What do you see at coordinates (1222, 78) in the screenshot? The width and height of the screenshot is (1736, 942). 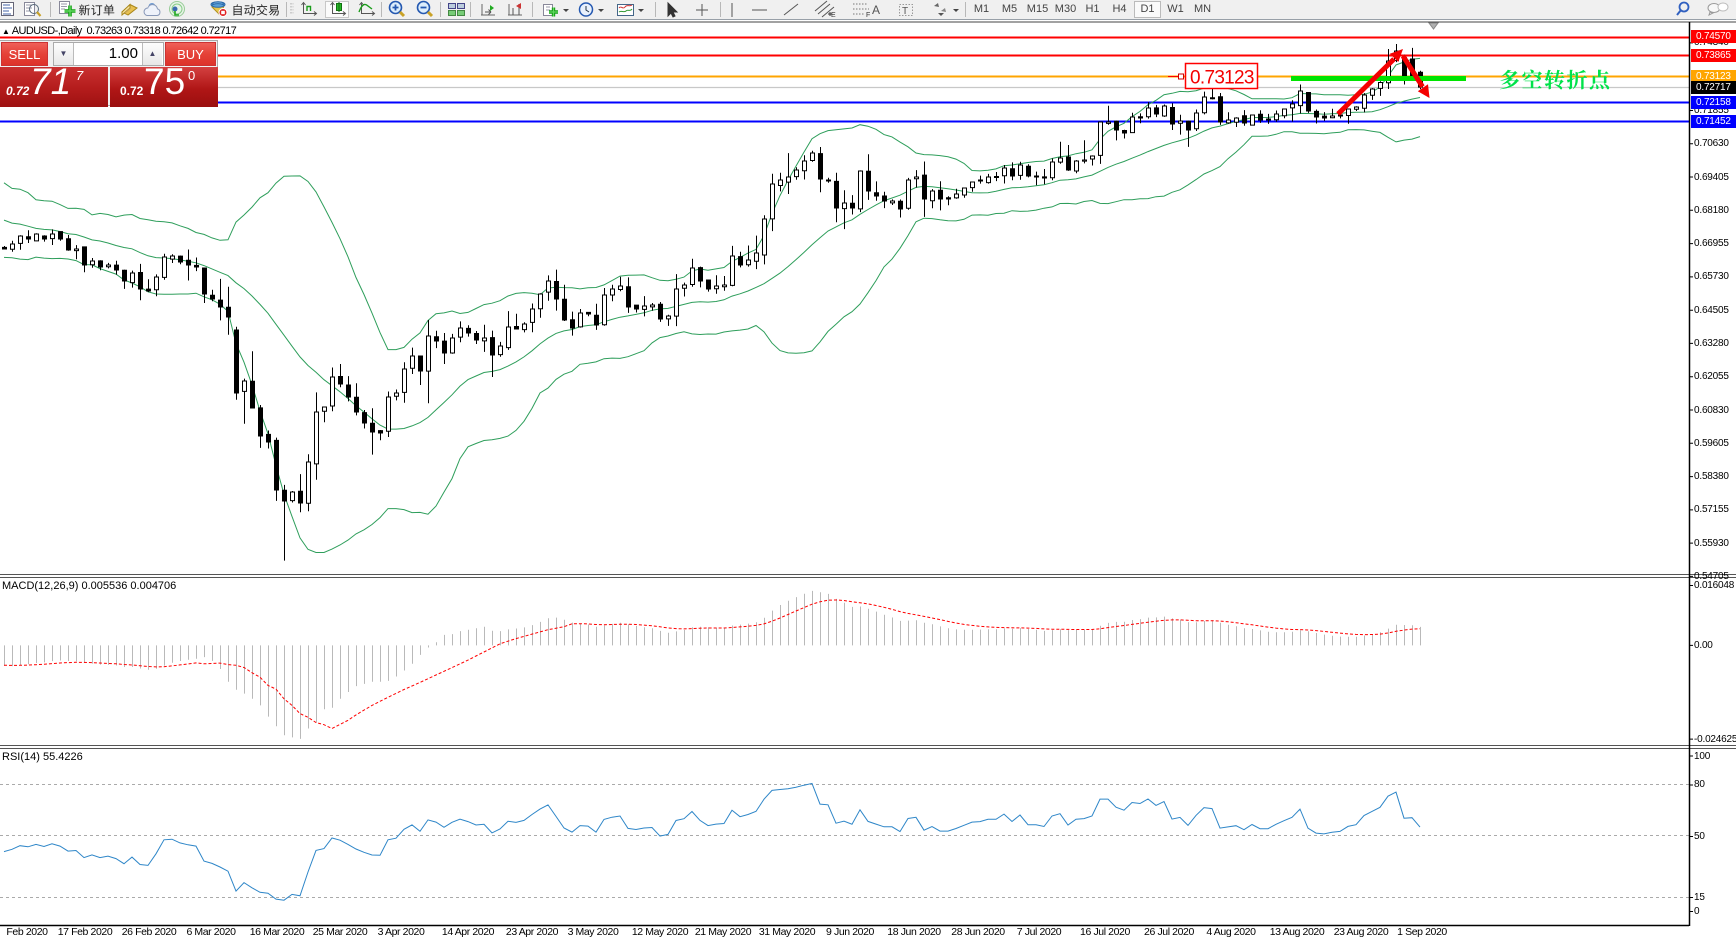 I see `svg-text: 0.73123` at bounding box center [1222, 78].